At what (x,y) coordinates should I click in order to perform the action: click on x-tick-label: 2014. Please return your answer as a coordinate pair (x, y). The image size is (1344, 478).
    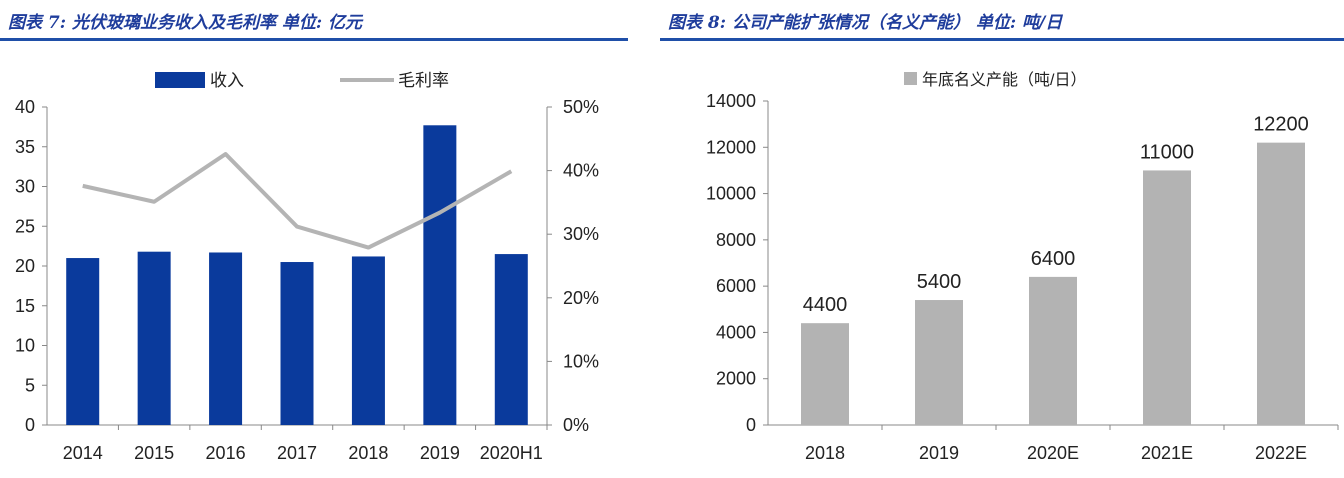
    Looking at the image, I should click on (83, 453).